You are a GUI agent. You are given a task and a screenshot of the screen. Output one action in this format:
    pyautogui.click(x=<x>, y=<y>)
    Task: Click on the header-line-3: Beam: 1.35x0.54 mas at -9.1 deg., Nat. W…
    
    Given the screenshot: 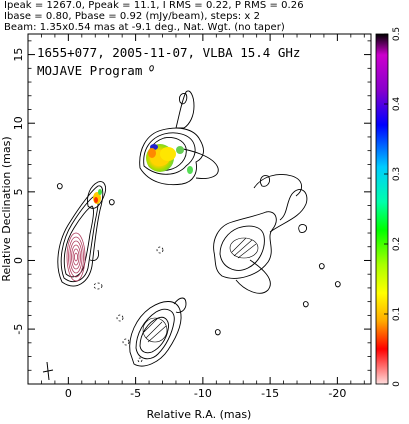 What is the action you would take?
    pyautogui.click(x=144, y=27)
    